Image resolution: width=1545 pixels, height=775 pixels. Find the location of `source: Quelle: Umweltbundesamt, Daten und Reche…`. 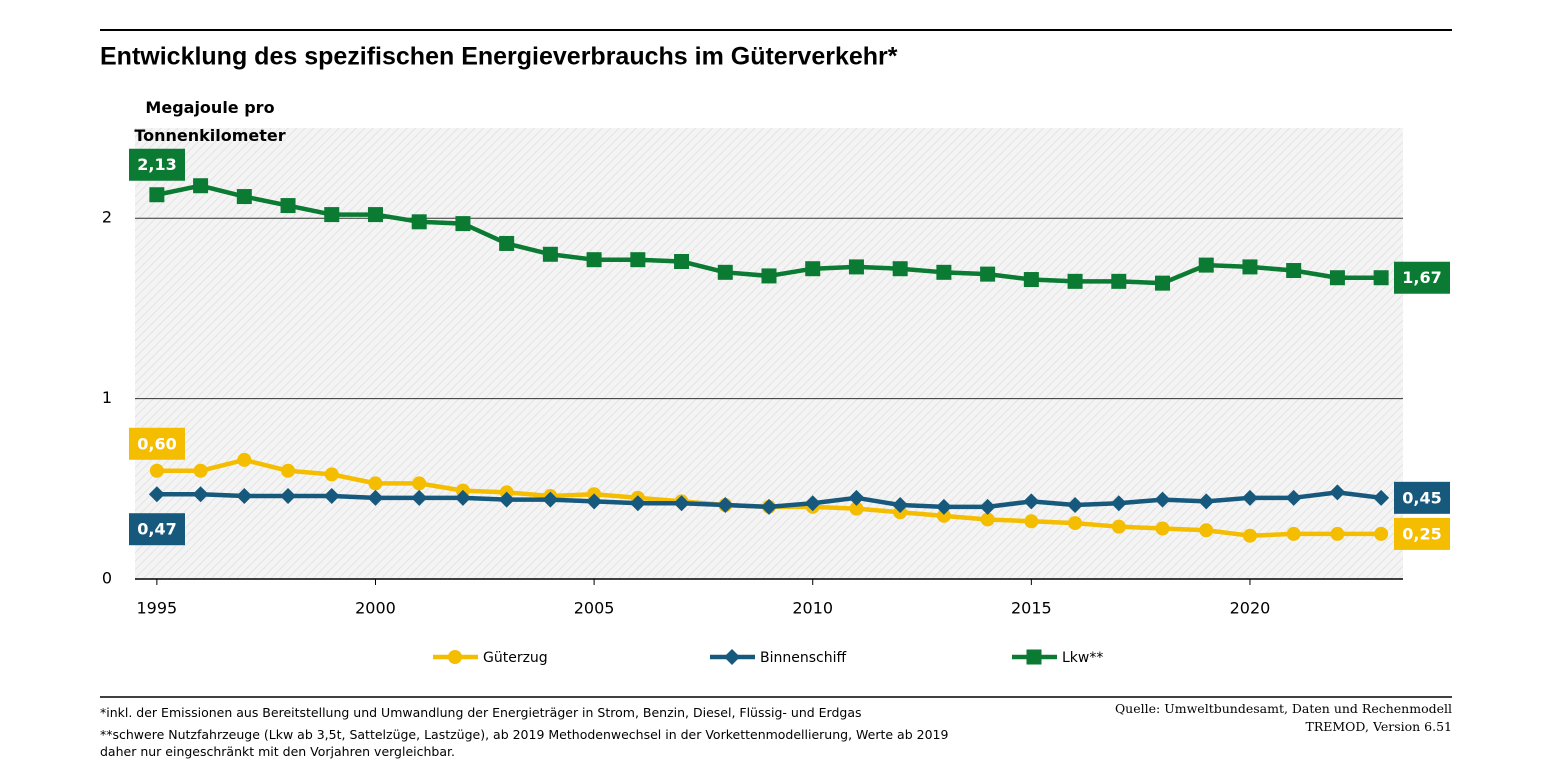

source: Quelle: Umweltbundesamt, Daten und Reche… is located at coordinates (1283, 717).